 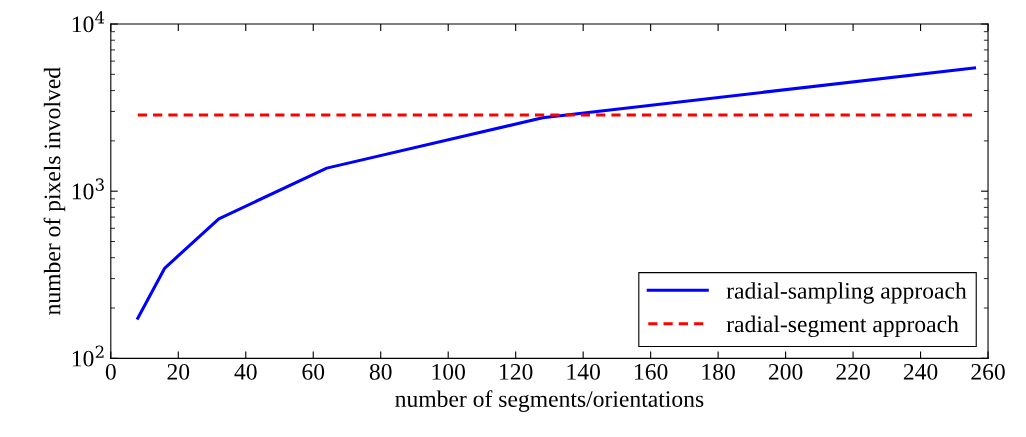 What do you see at coordinates (988, 371) in the screenshot?
I see `x-tick-label: 260` at bounding box center [988, 371].